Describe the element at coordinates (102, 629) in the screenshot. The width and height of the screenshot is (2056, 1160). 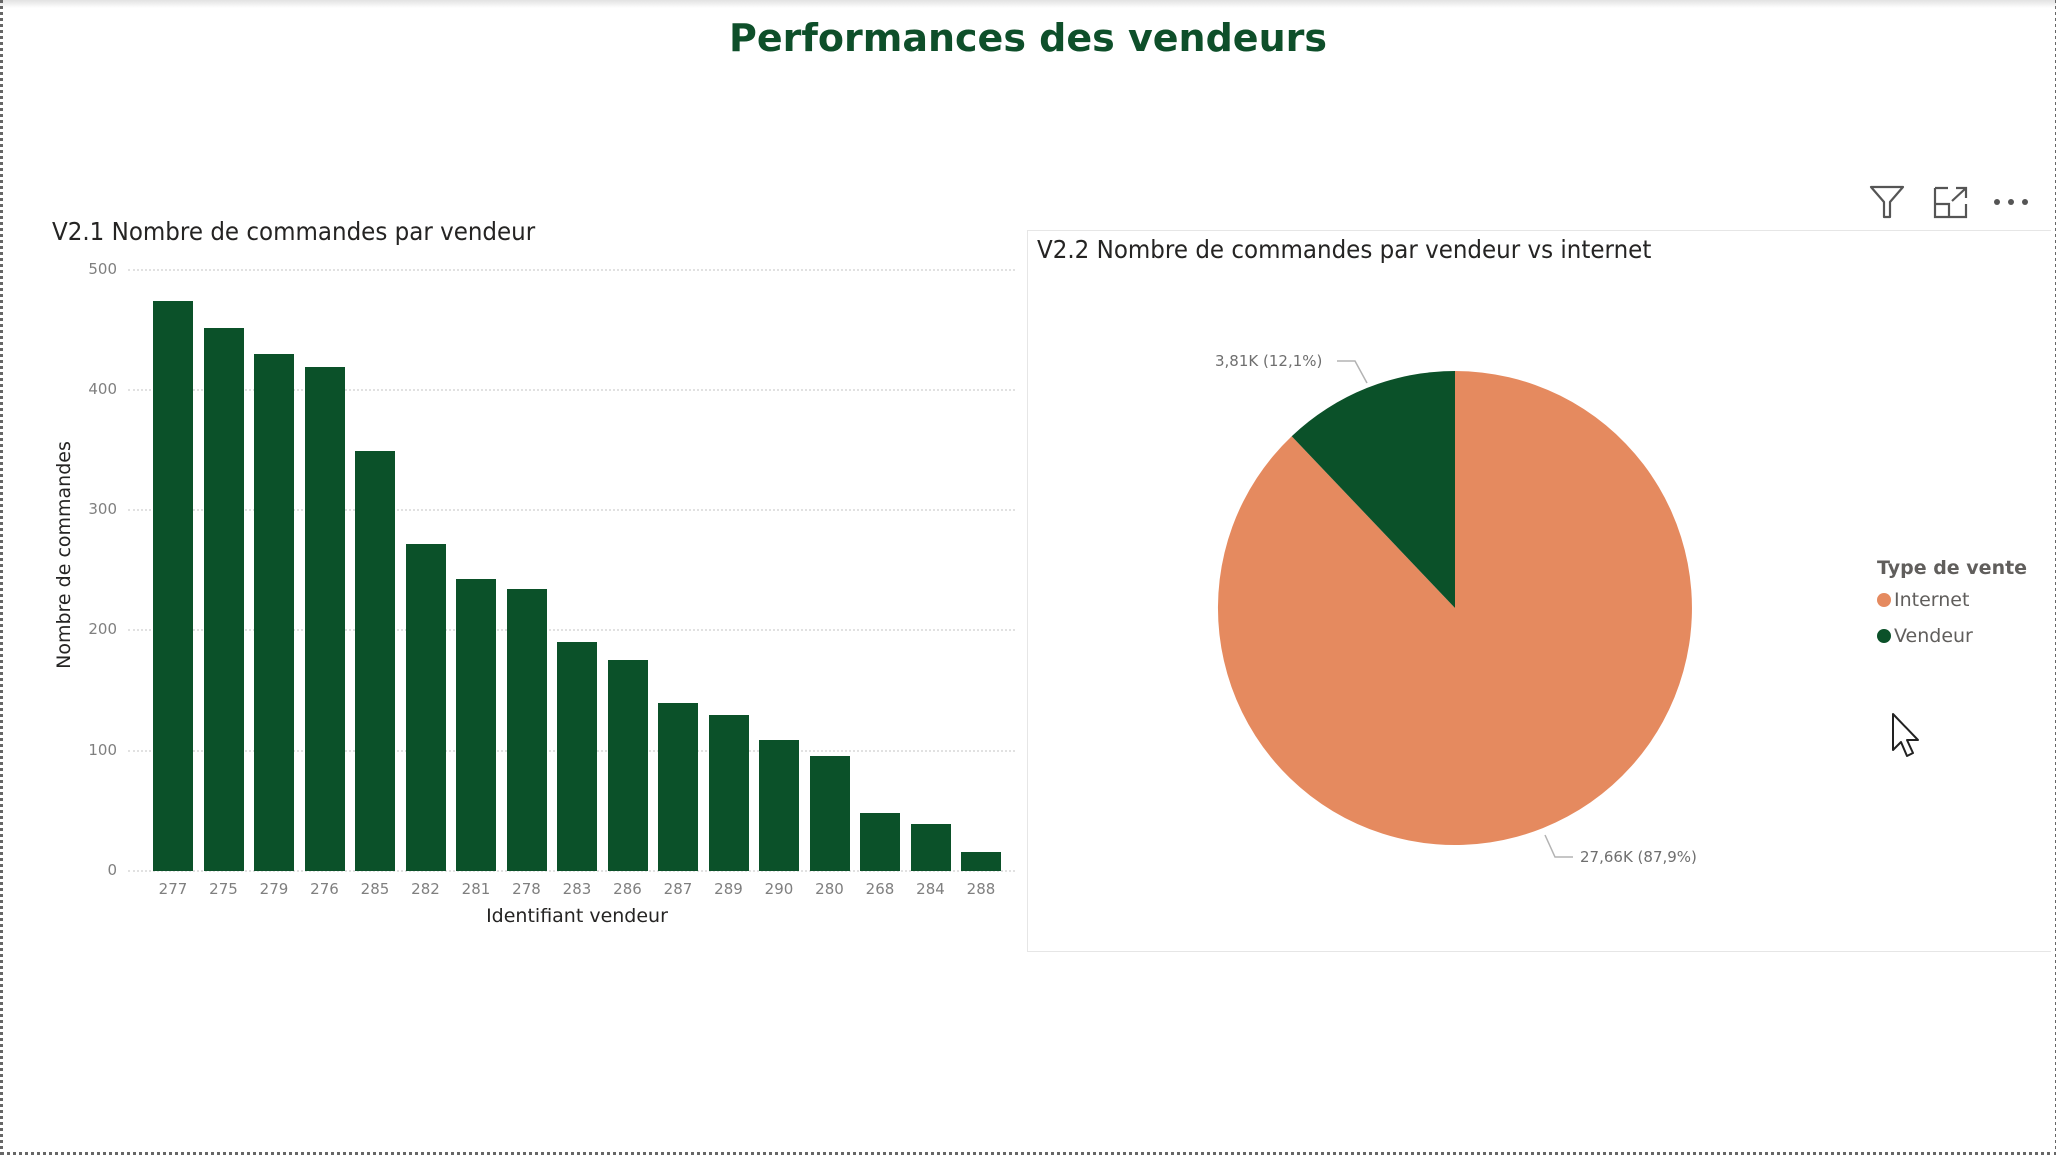
I see `y-tick-label: 200` at that location.